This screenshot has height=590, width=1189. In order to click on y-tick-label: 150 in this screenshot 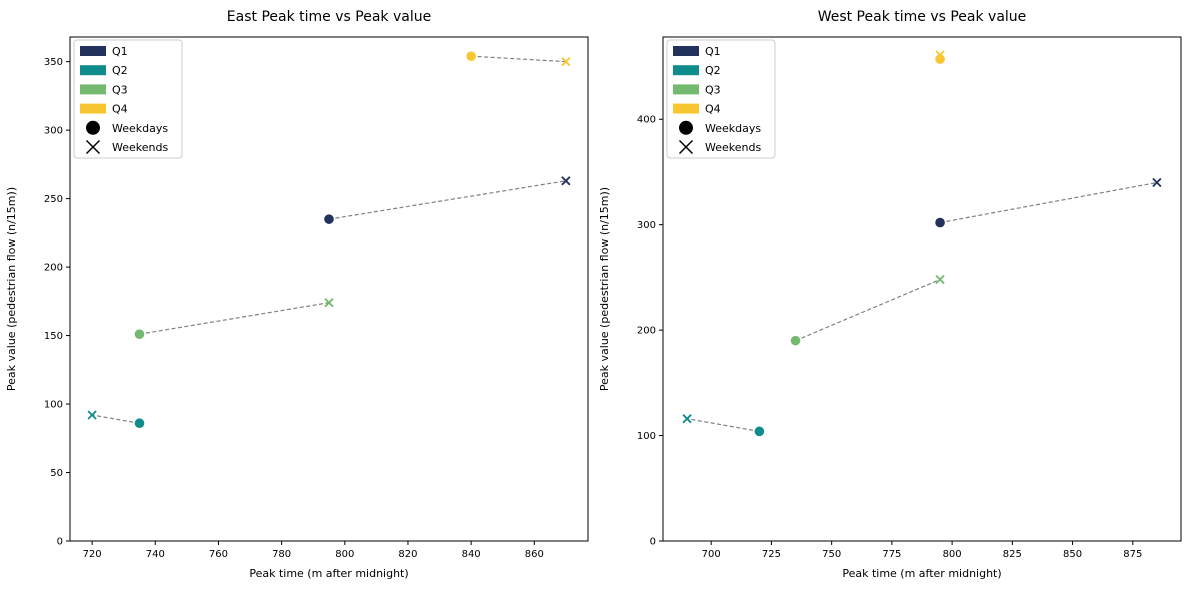, I will do `click(53, 336)`.